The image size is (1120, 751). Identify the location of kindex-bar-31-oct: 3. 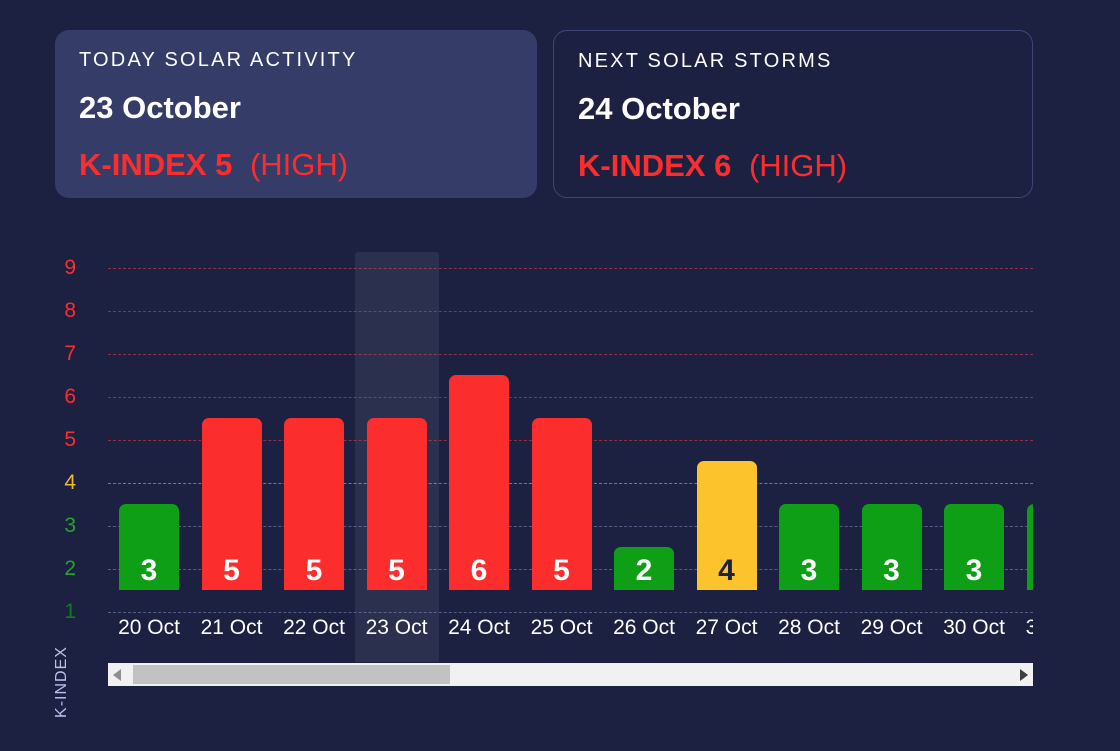
(1030, 547).